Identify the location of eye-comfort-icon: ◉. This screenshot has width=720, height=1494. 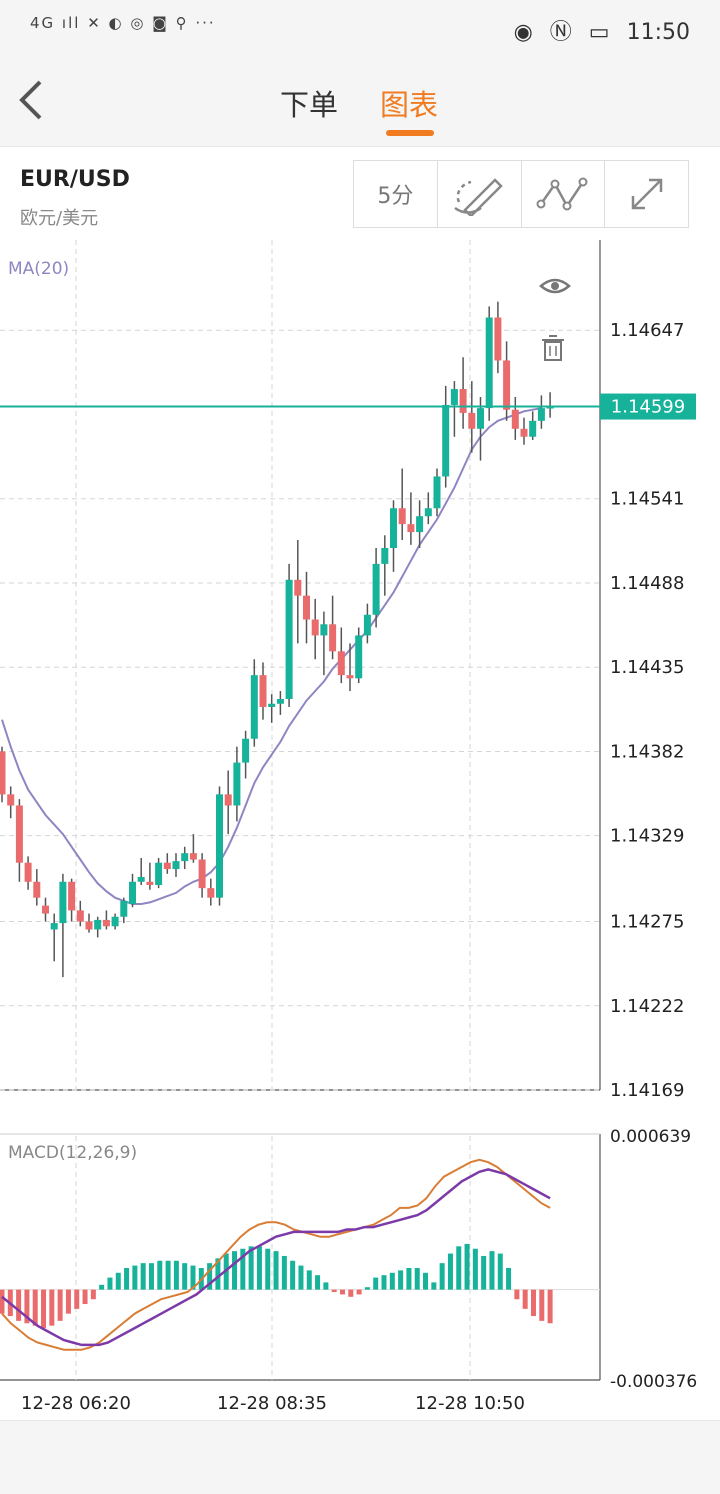
(523, 32).